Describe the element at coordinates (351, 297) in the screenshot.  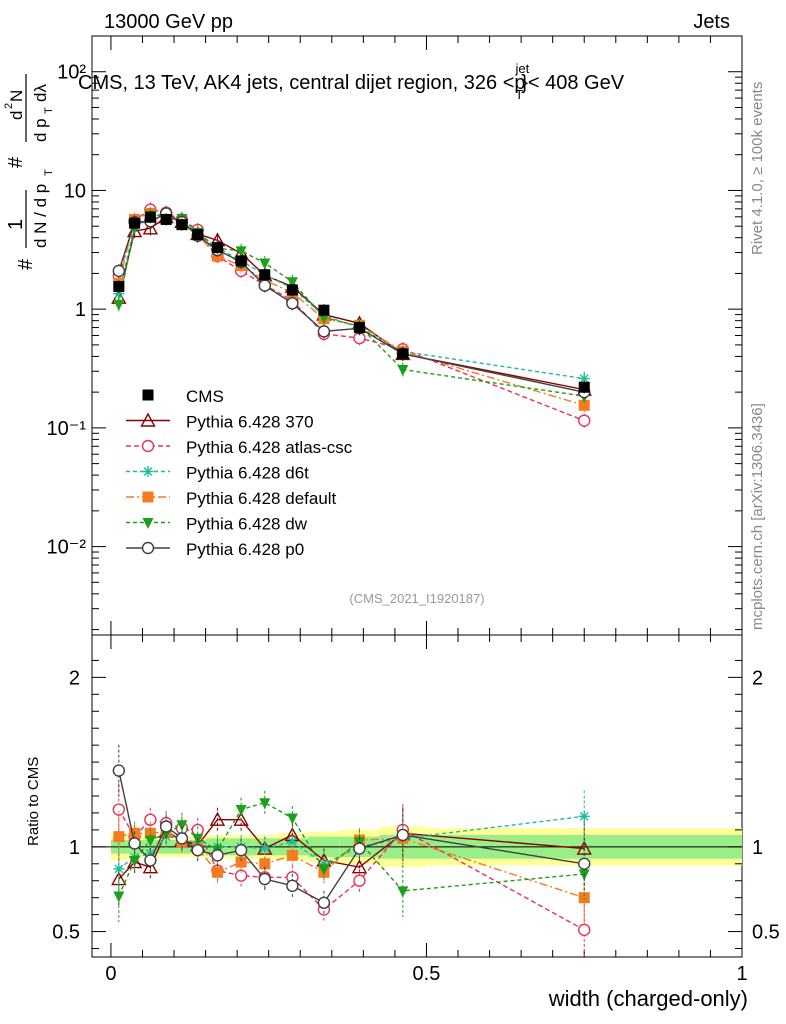
I see `series-line-pythia-6-428-d6t` at that location.